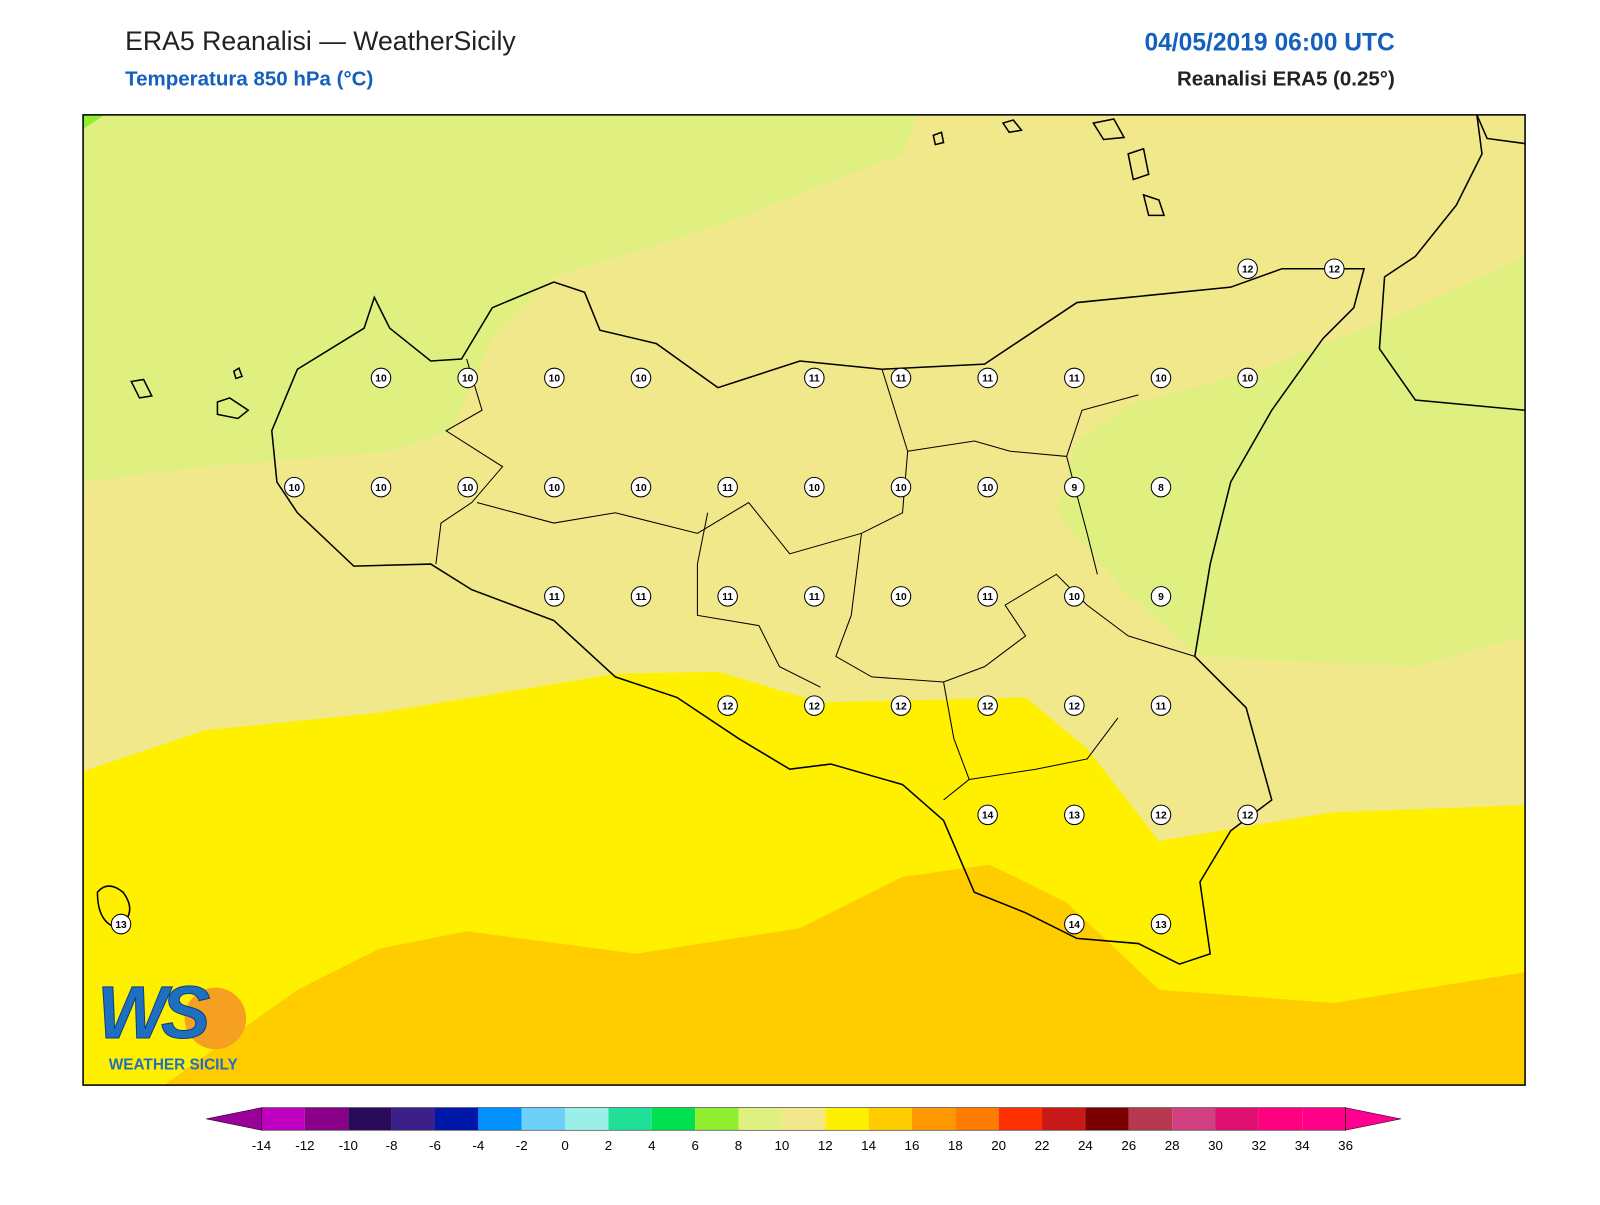 This screenshot has width=1600, height=1205. What do you see at coordinates (320, 41) in the screenshot?
I see `title: ERA5 Reanalisi — WeatherSicily` at bounding box center [320, 41].